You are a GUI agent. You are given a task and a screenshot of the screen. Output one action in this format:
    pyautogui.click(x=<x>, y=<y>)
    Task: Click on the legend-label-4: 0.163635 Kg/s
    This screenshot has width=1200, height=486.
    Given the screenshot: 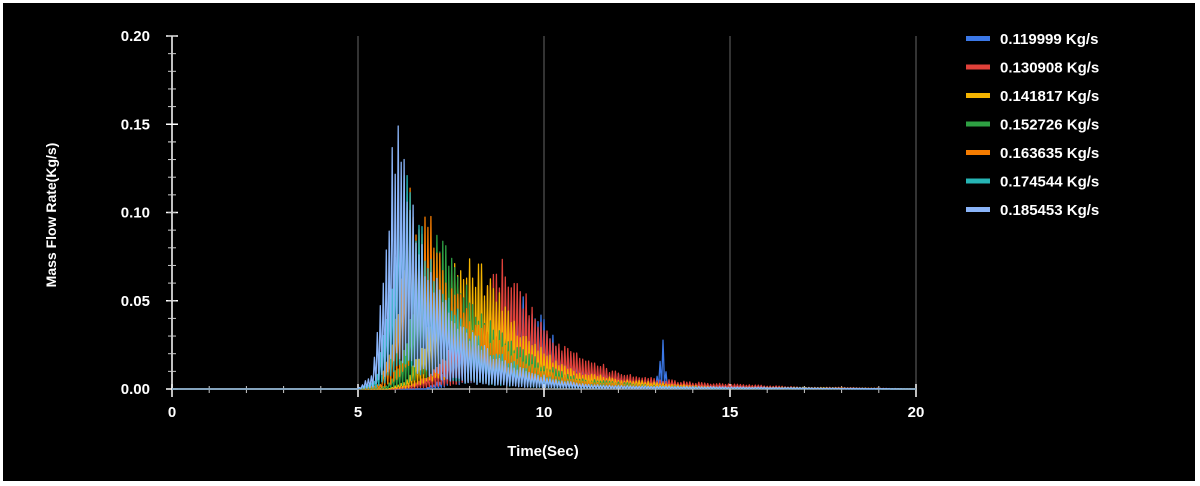 What is the action you would take?
    pyautogui.click(x=1049, y=153)
    